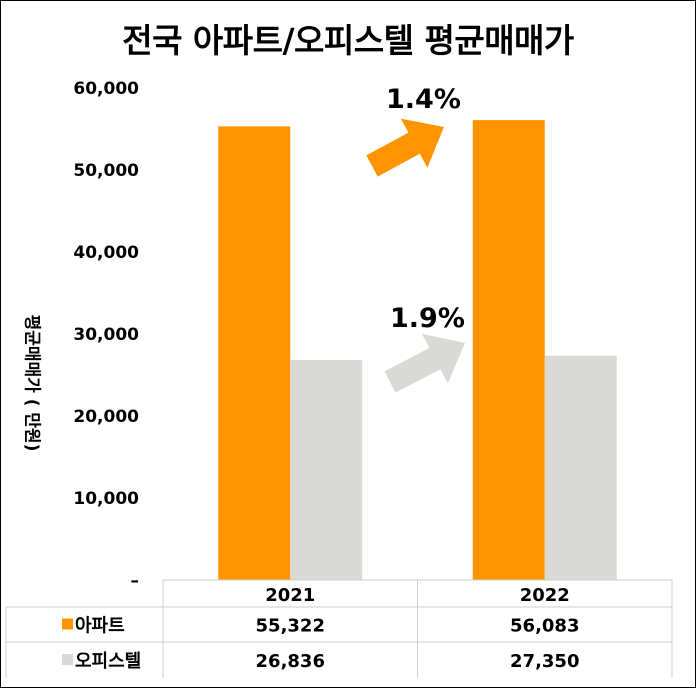 Image resolution: width=696 pixels, height=688 pixels. What do you see at coordinates (106, 499) in the screenshot?
I see `y-tick-label: 10,000` at bounding box center [106, 499].